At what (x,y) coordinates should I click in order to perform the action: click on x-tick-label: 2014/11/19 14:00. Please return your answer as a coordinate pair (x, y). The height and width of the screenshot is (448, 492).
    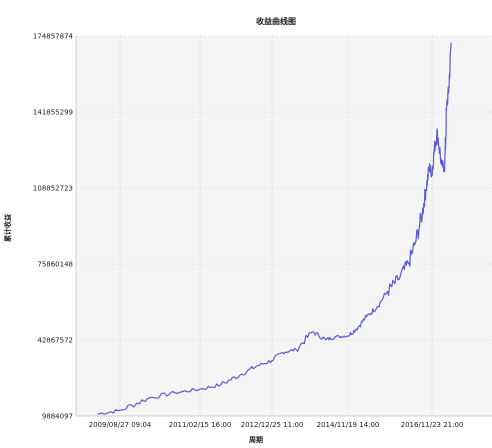
    Looking at the image, I should click on (348, 425).